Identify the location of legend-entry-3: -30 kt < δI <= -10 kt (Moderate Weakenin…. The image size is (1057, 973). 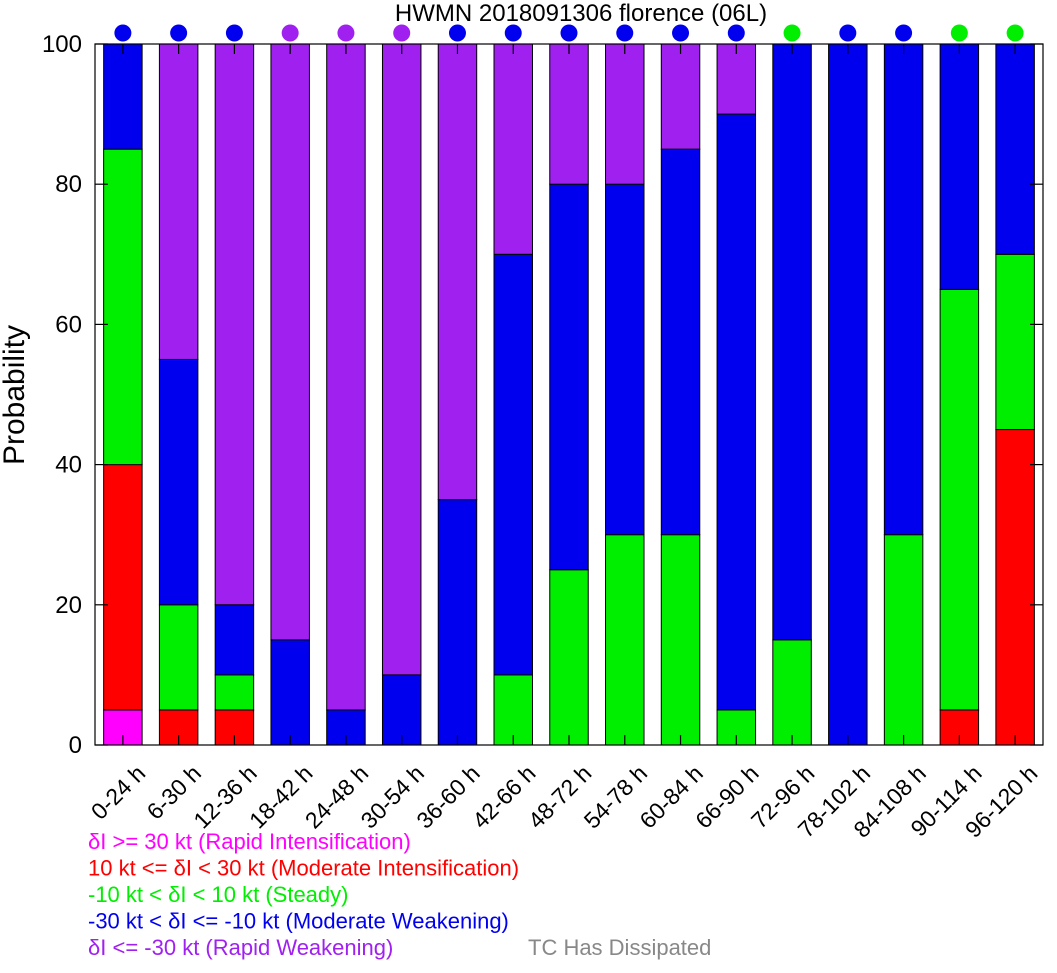
(298, 921).